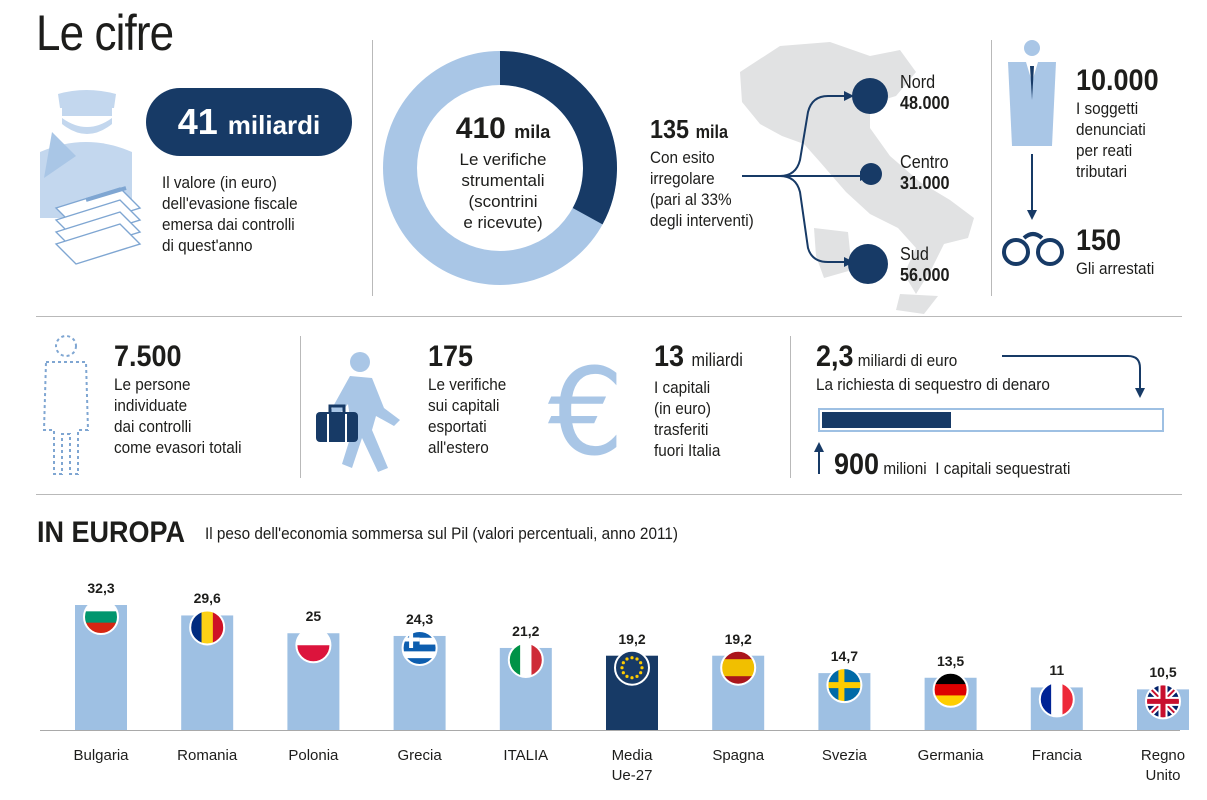 This screenshot has height=800, width=1207. Describe the element at coordinates (207, 598) in the screenshot. I see `bar-value-label: 29,6` at that location.